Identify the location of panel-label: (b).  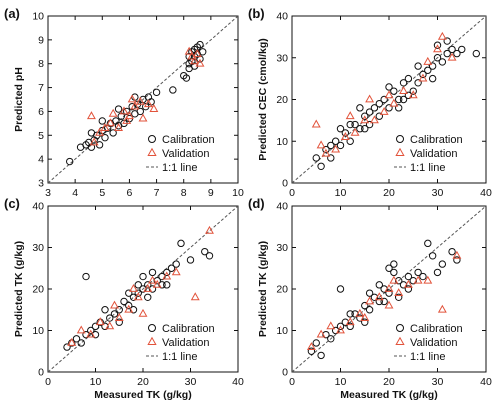
(256, 13).